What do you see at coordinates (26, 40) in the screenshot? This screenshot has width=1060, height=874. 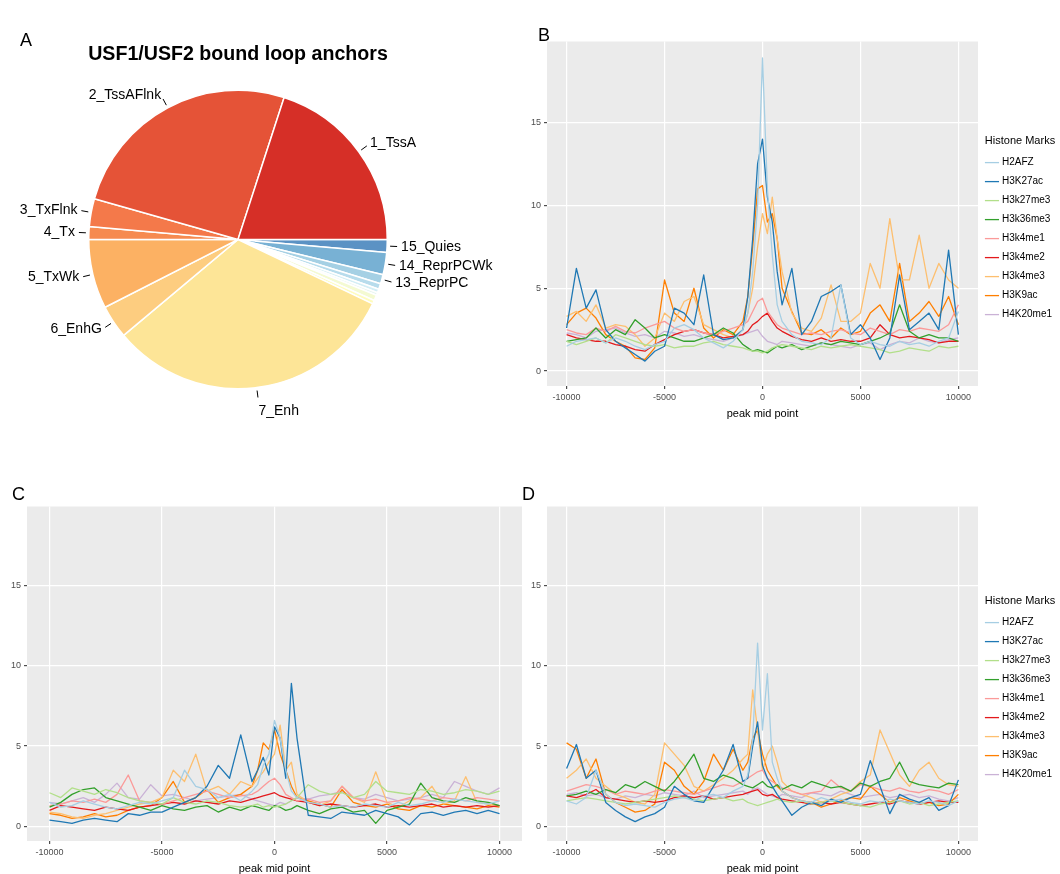 I see `text: A` at bounding box center [26, 40].